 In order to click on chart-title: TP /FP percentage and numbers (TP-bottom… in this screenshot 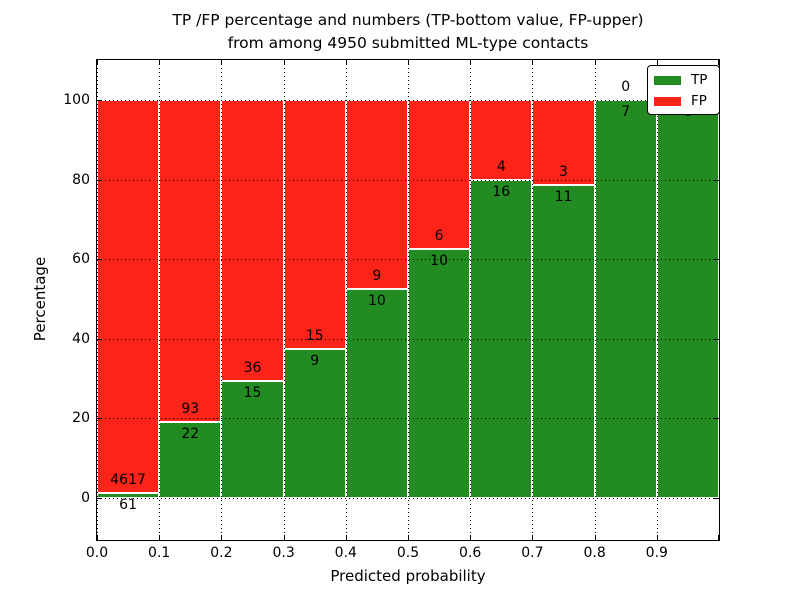, I will do `click(408, 32)`.